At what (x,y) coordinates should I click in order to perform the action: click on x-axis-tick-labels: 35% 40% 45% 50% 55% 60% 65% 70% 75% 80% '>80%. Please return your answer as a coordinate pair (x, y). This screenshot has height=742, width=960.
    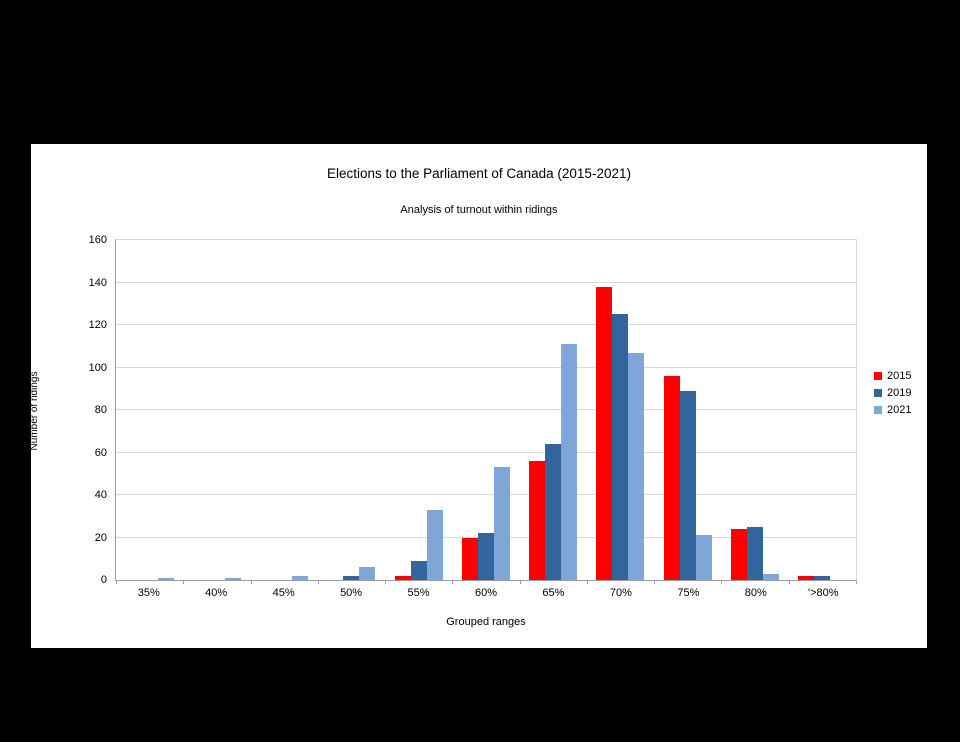
    Looking at the image, I should click on (486, 593).